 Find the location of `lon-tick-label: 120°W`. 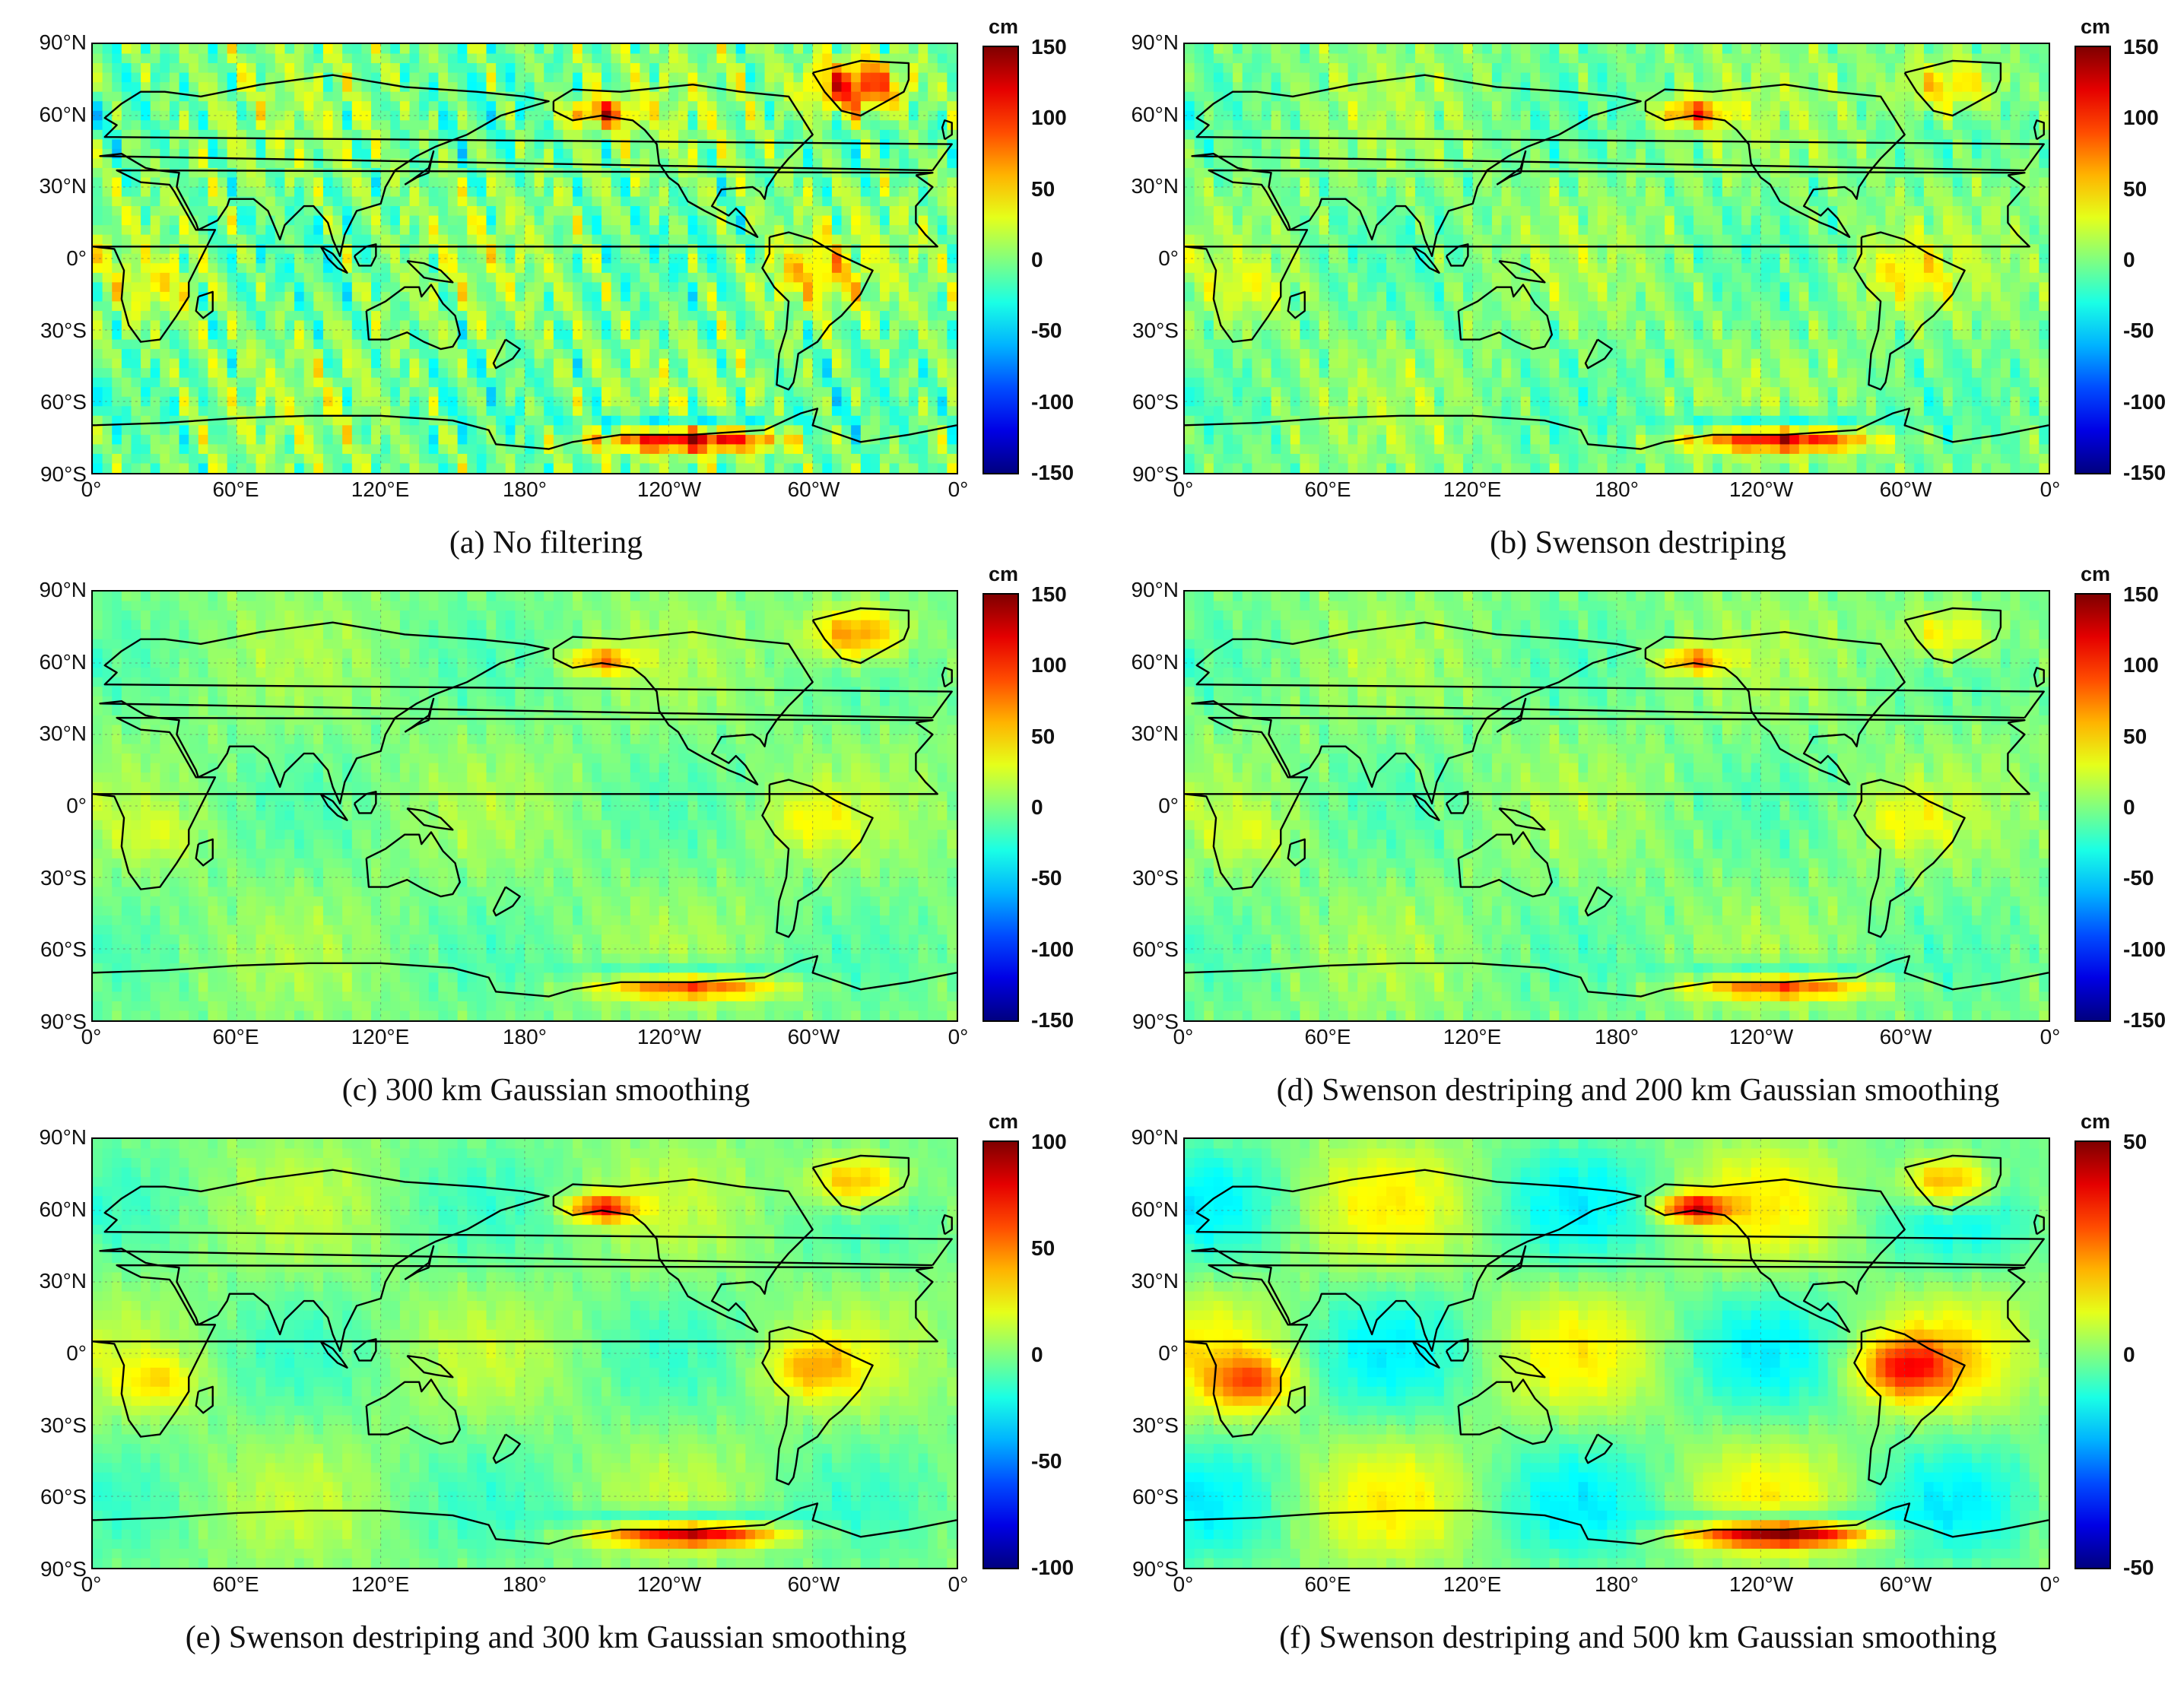

lon-tick-label: 120°W is located at coordinates (1761, 1037).